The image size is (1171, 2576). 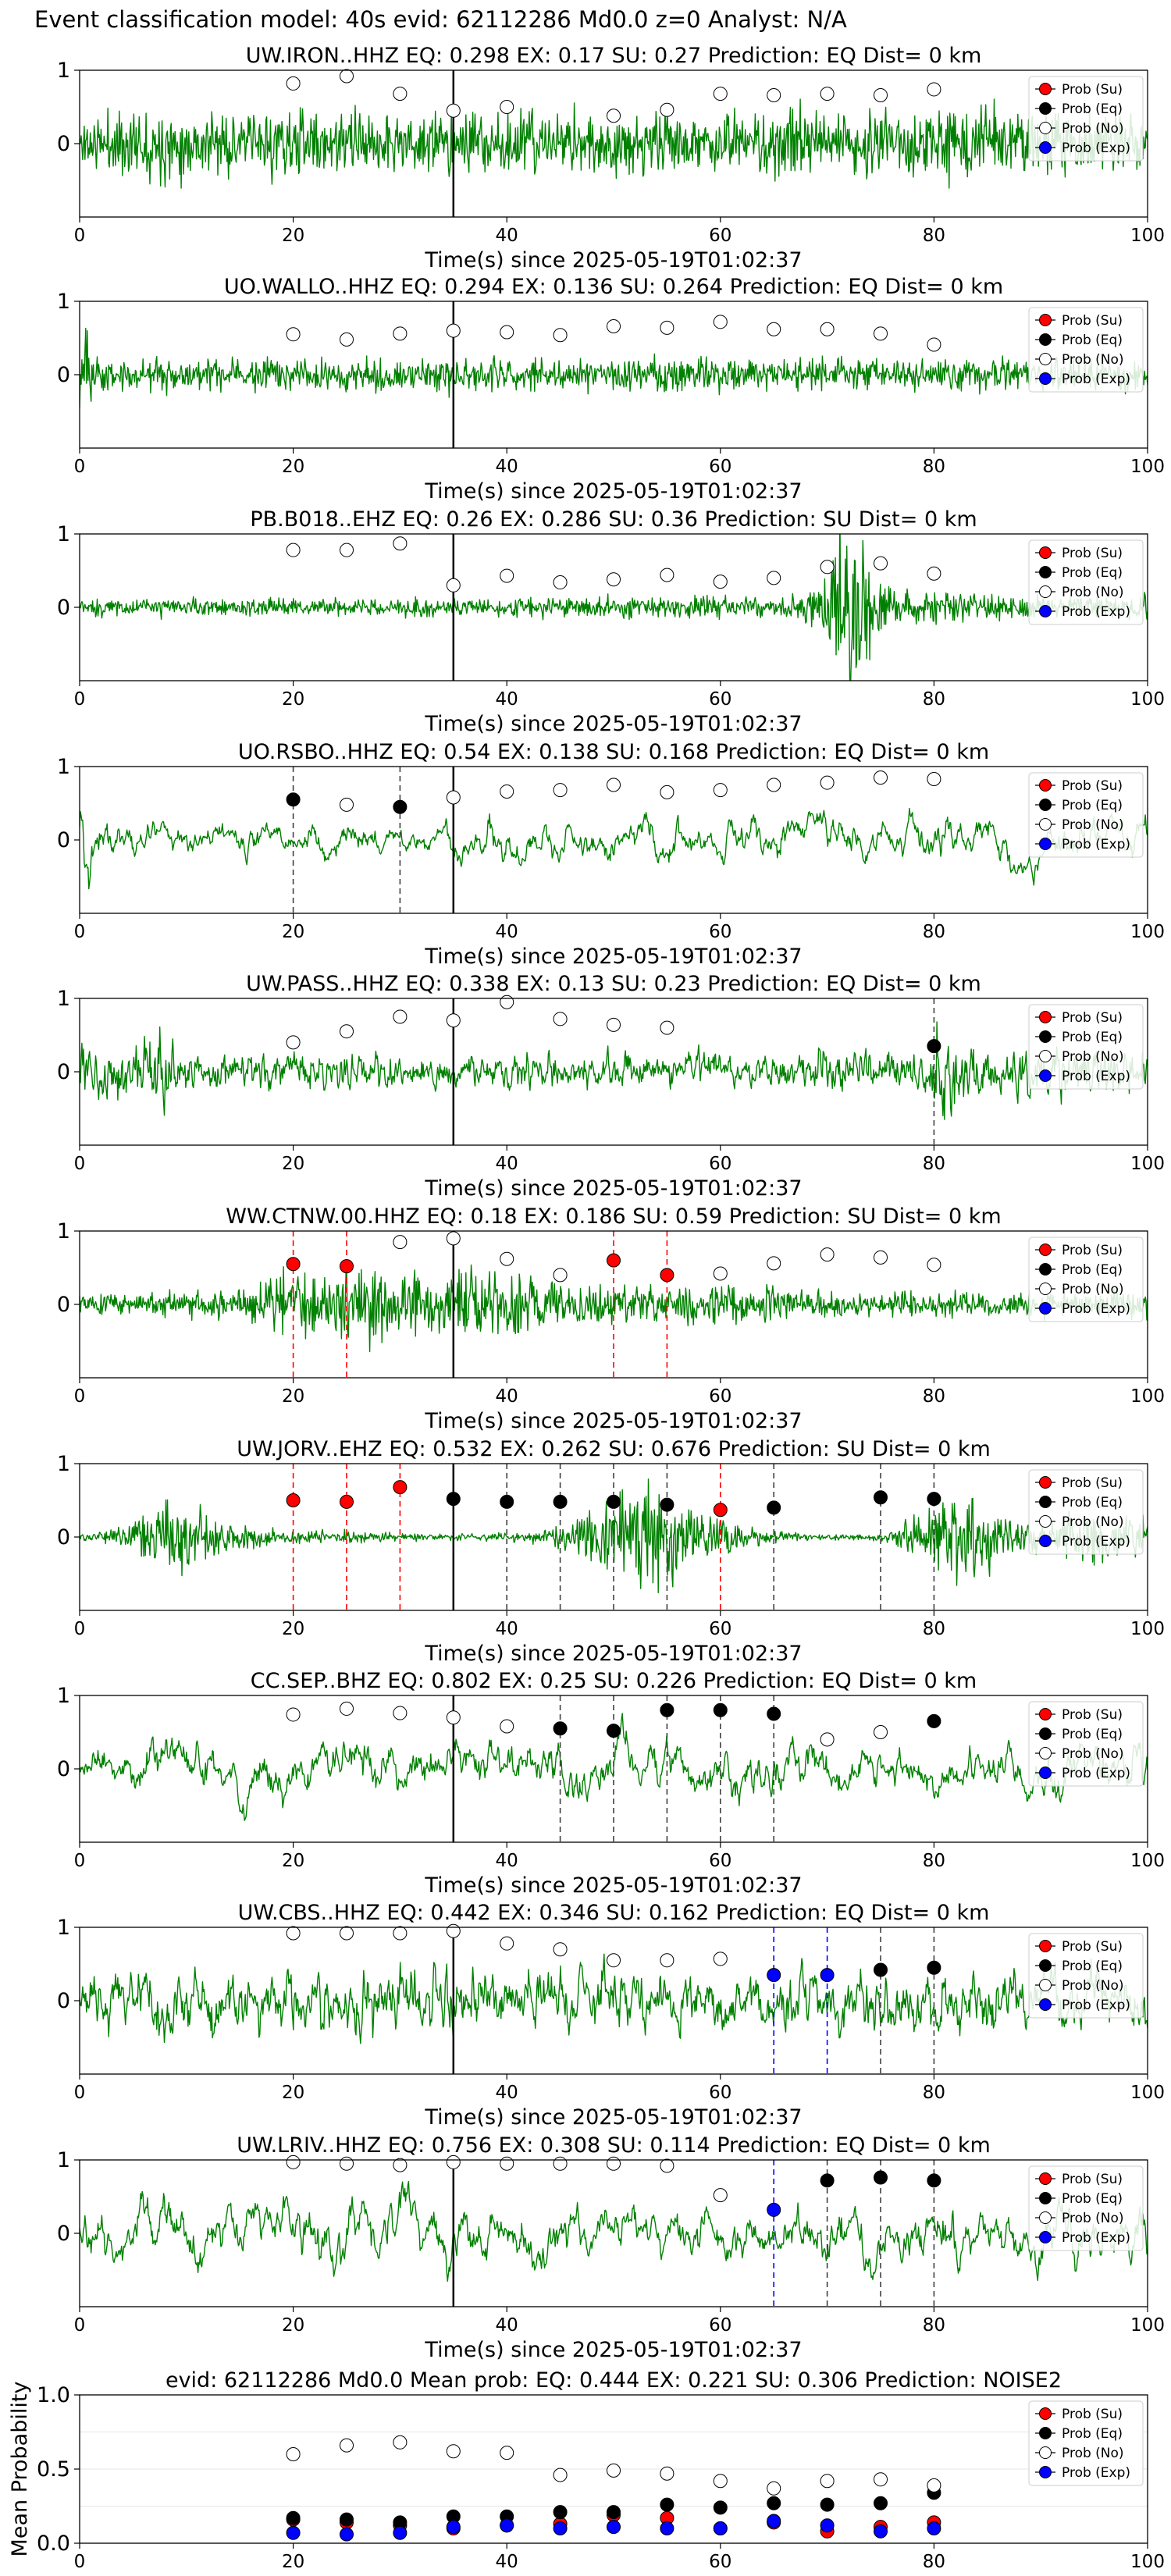 I want to click on legend-label: Prob (No), so click(x=1093, y=1057).